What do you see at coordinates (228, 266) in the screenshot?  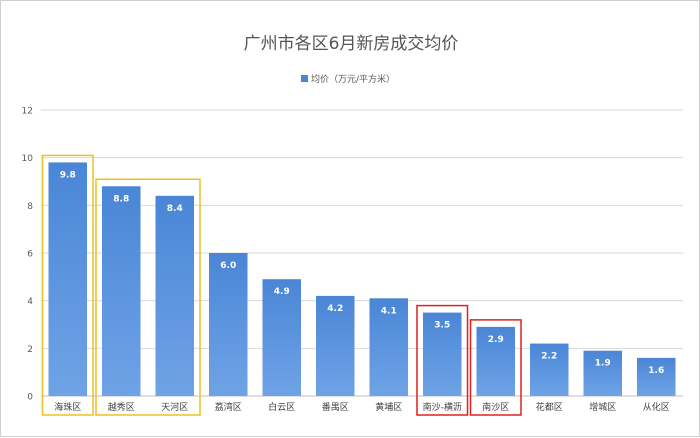 I see `data-label: 6.0` at bounding box center [228, 266].